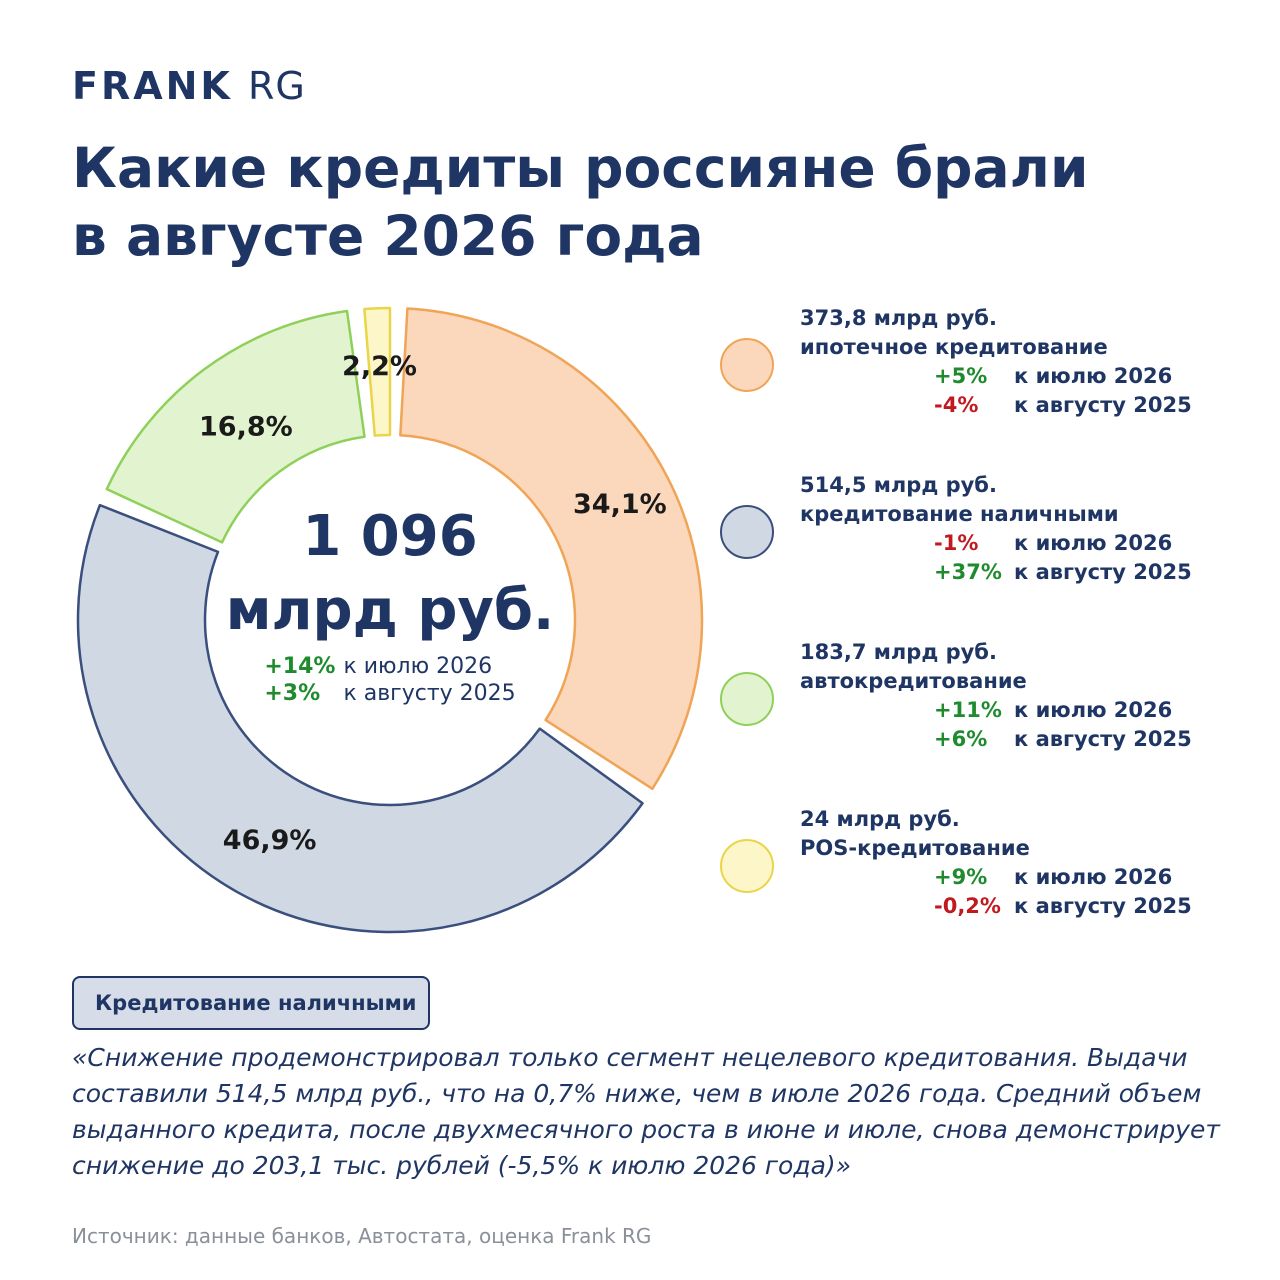 The width and height of the screenshot is (1280, 1280). I want to click on legend-change-year: -4%, so click(956, 405).